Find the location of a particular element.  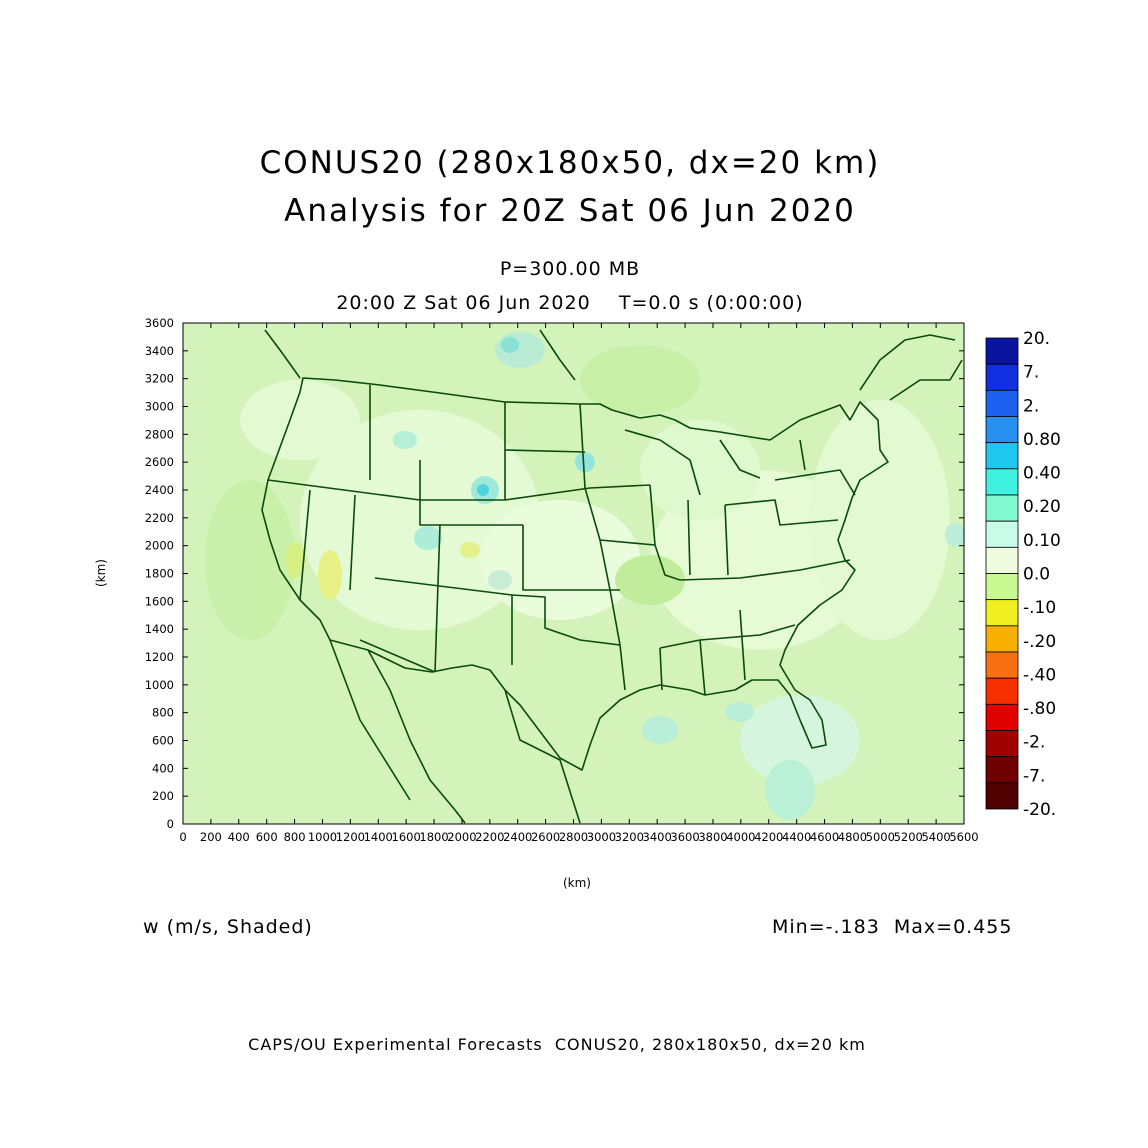

x-tick-label: 2000 is located at coordinates (461, 837).